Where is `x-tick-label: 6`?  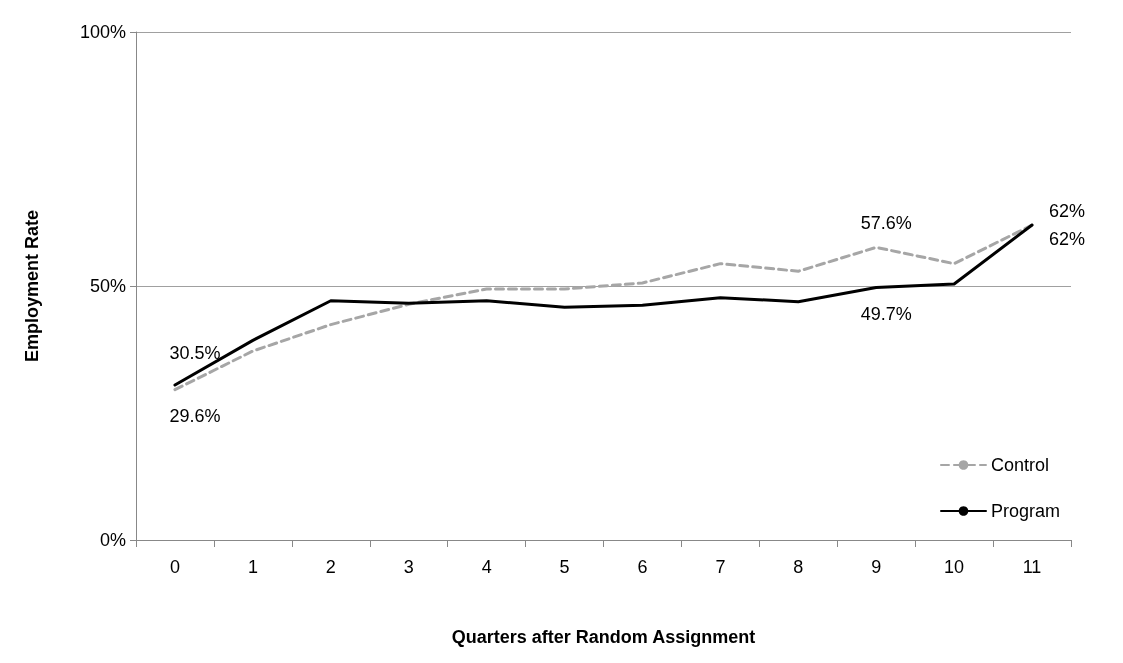 x-tick-label: 6 is located at coordinates (642, 567).